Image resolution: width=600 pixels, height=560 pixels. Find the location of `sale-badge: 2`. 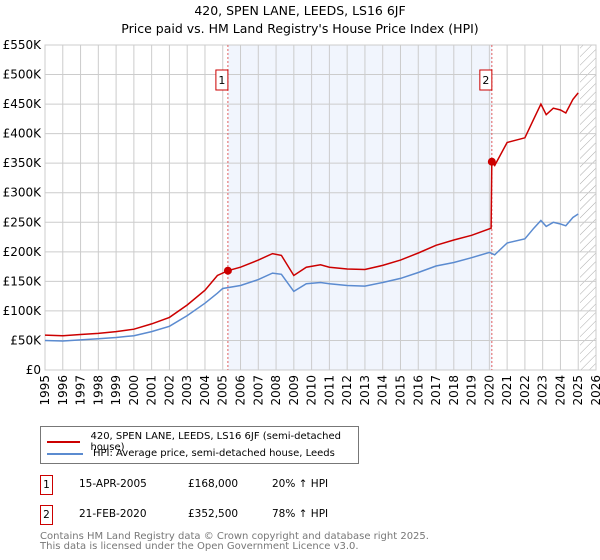

sale-badge: 2 is located at coordinates (46, 515).